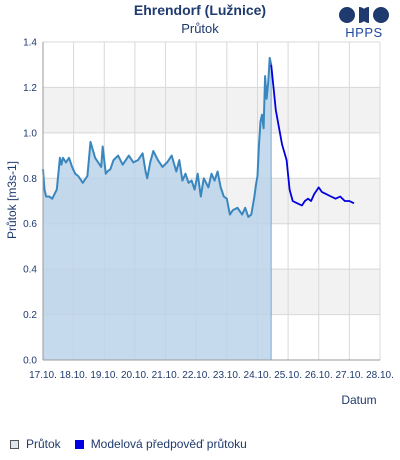 This screenshot has height=460, width=400. I want to click on brand: HPPS, so click(364, 23).